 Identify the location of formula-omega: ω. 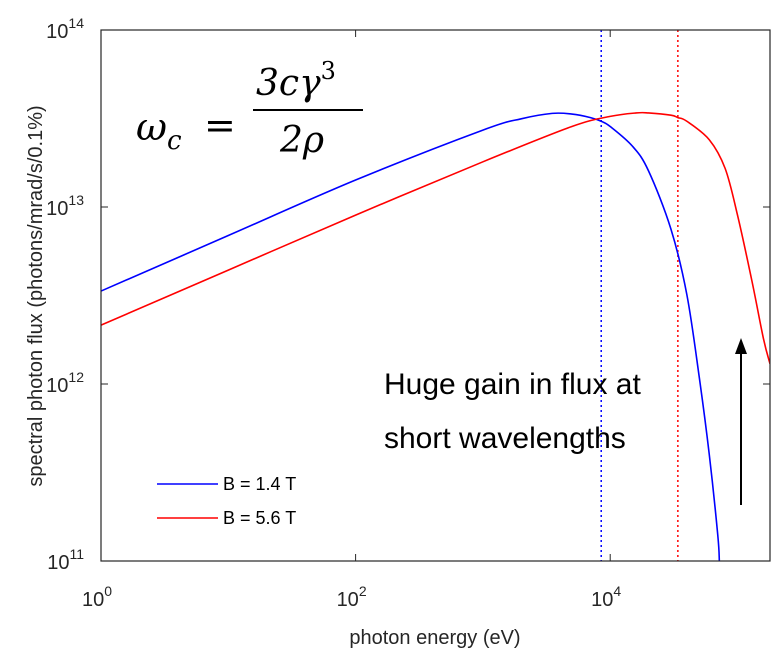
(151, 127).